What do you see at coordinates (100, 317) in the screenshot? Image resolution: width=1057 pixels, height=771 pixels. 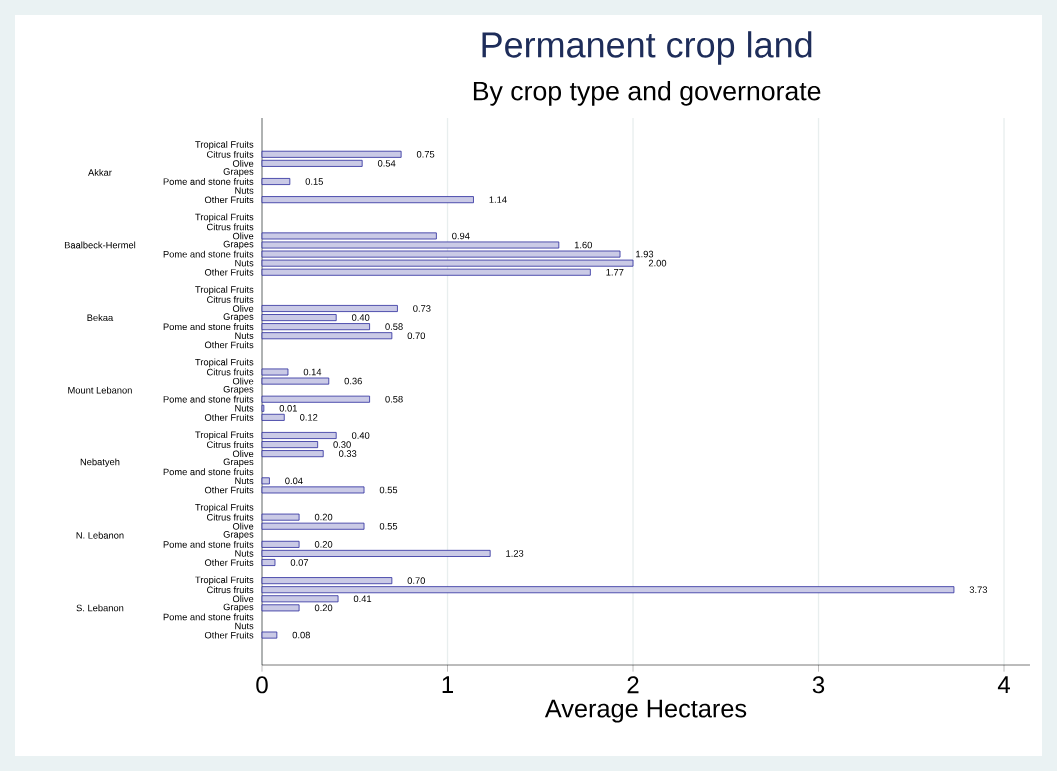 I see `text: Bekaa` at bounding box center [100, 317].